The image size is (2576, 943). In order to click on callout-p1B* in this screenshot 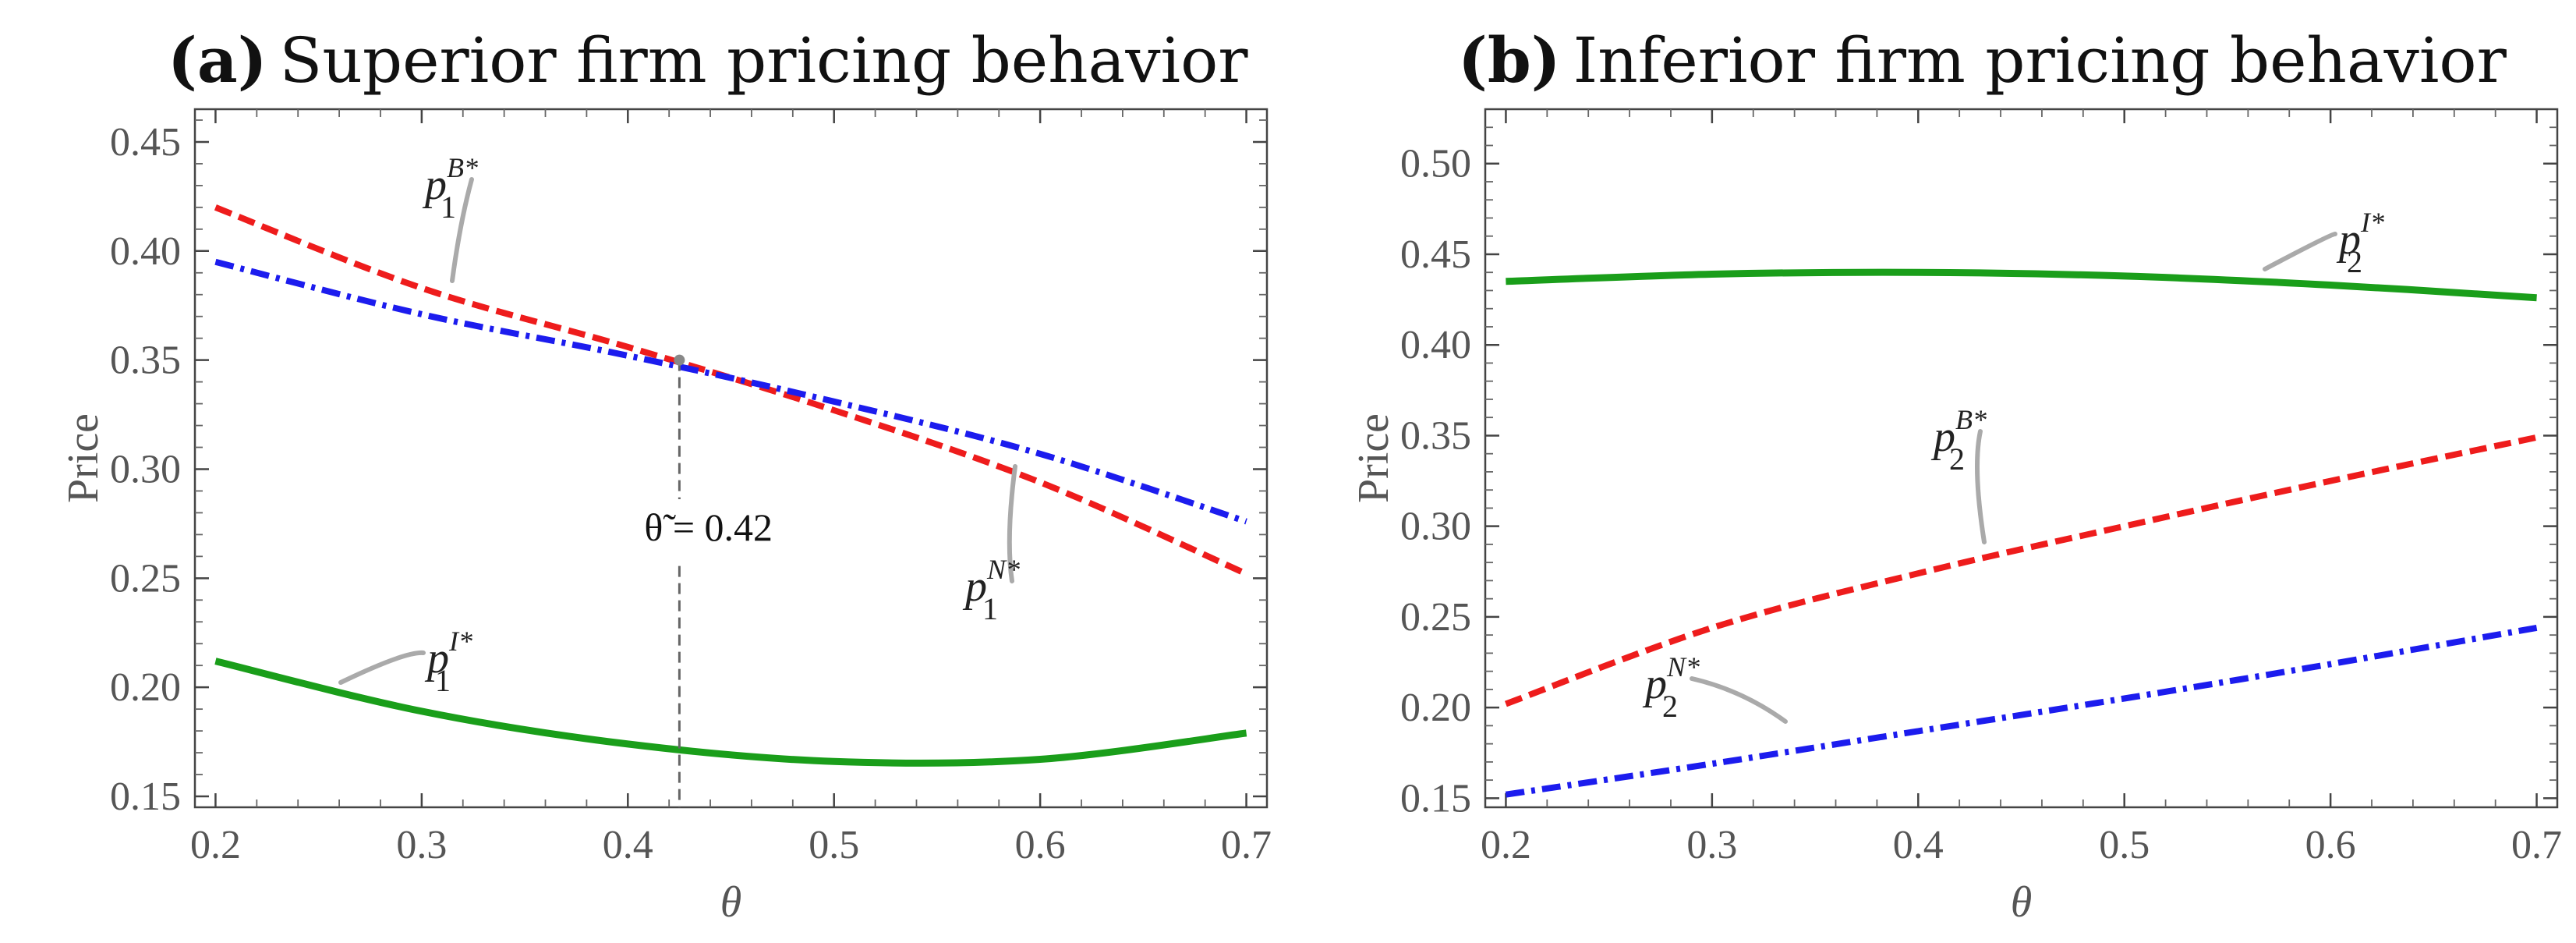, I will do `click(462, 230)`.